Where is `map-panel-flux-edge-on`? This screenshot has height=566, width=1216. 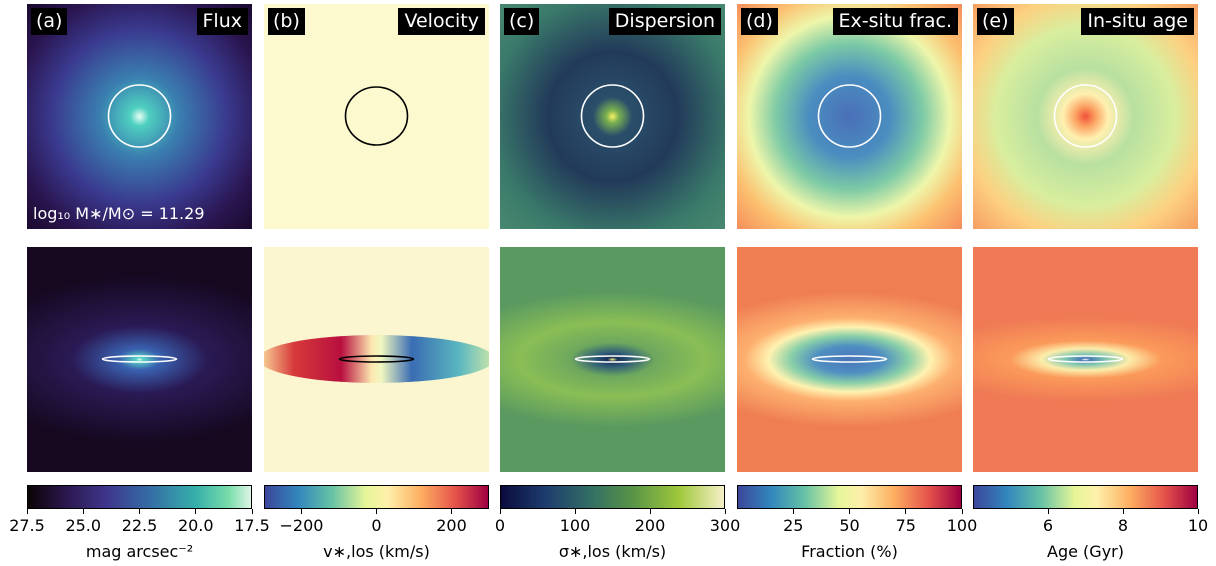
map-panel-flux-edge-on is located at coordinates (139, 359).